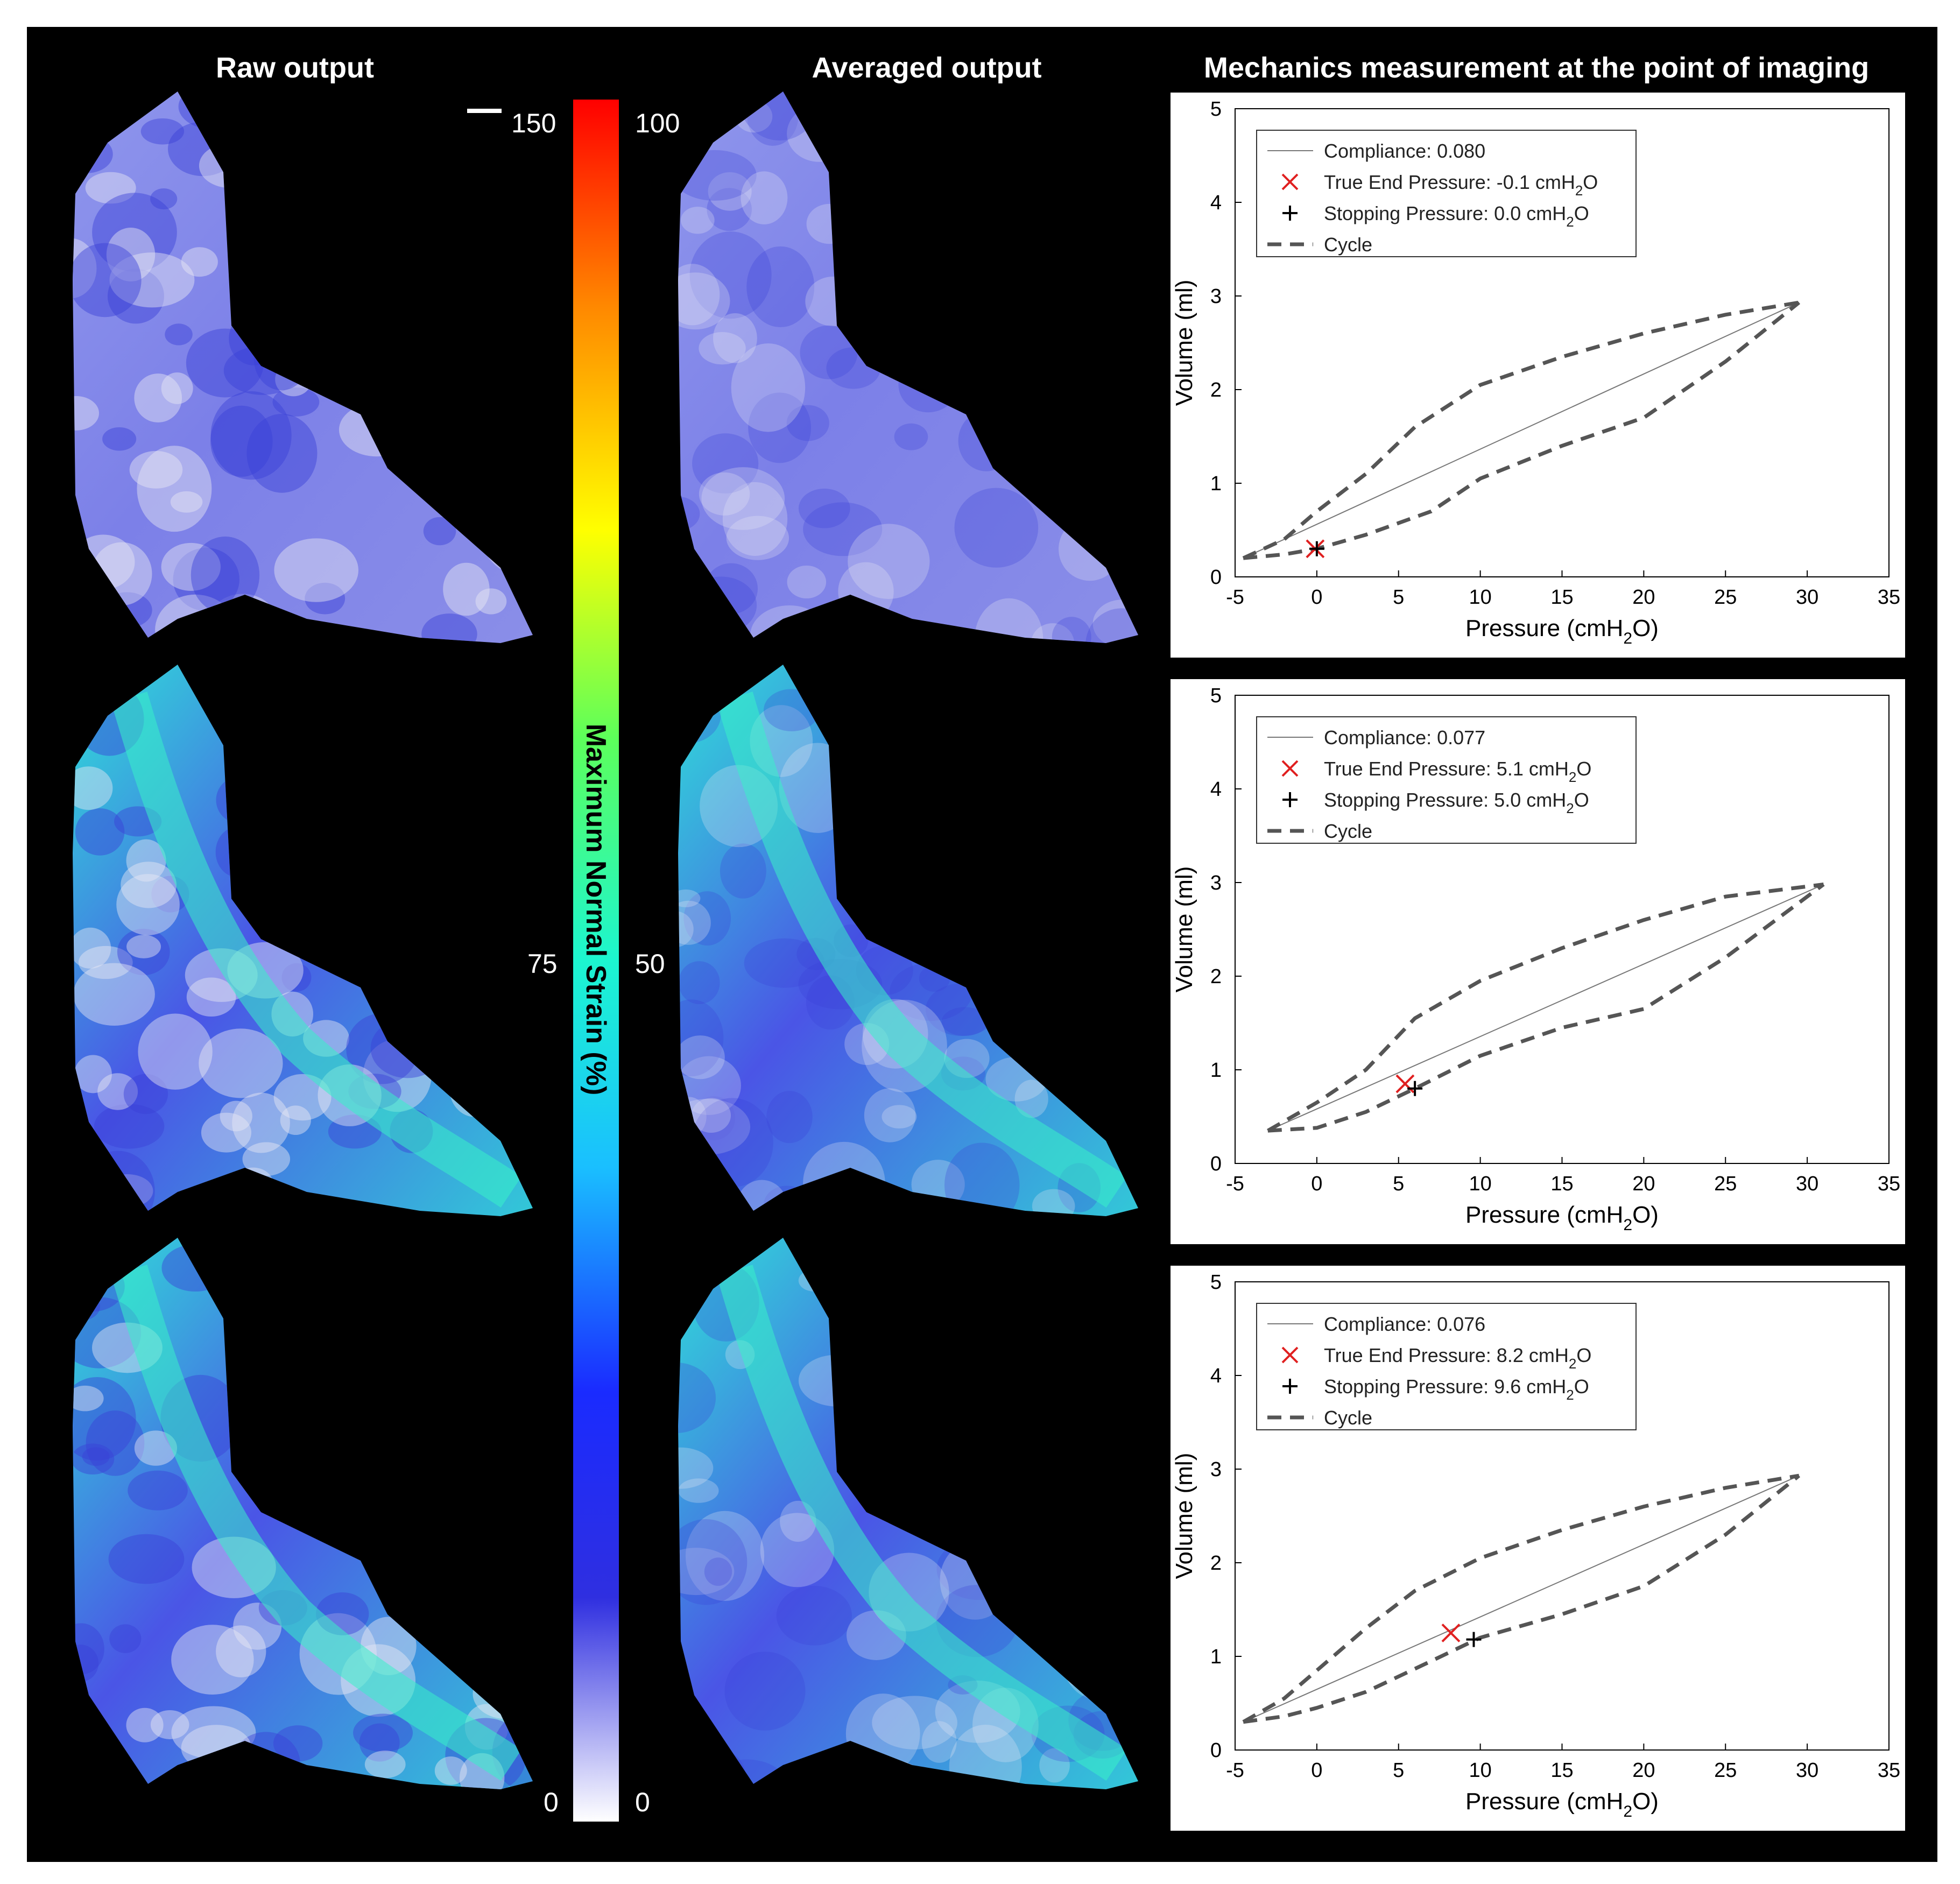  I want to click on colorbar-gradient, so click(596, 961).